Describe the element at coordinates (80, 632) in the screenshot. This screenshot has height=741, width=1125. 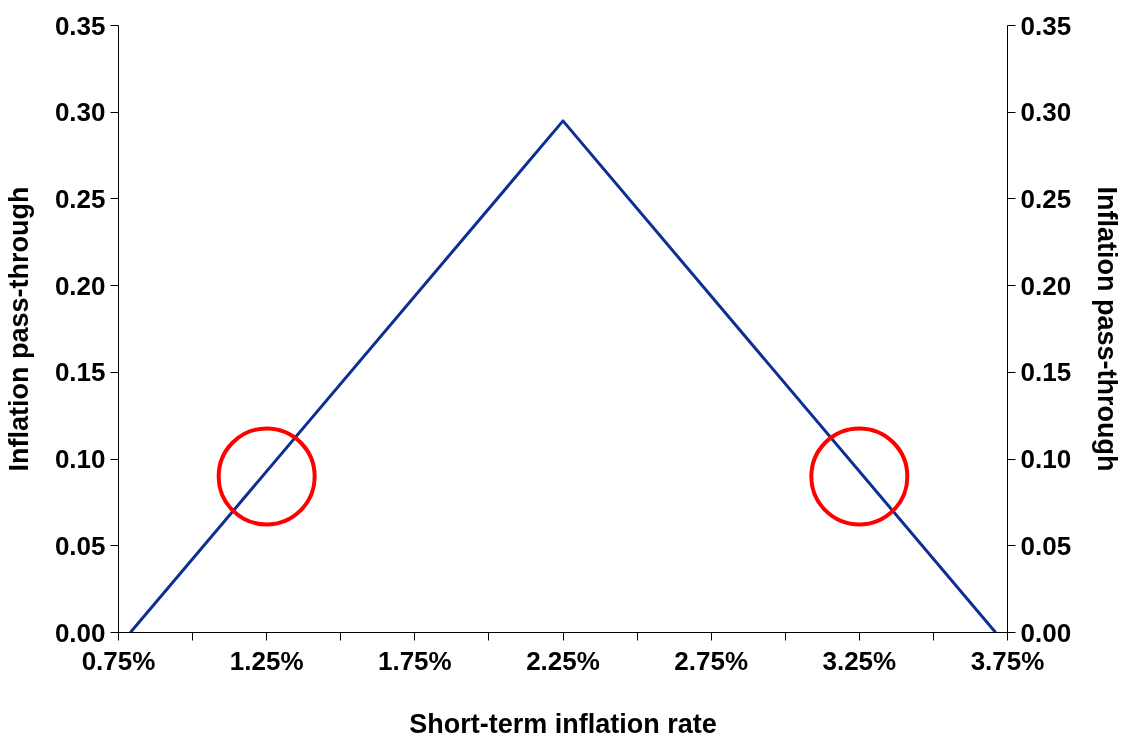
I see `y-tick-label: 0.00` at that location.